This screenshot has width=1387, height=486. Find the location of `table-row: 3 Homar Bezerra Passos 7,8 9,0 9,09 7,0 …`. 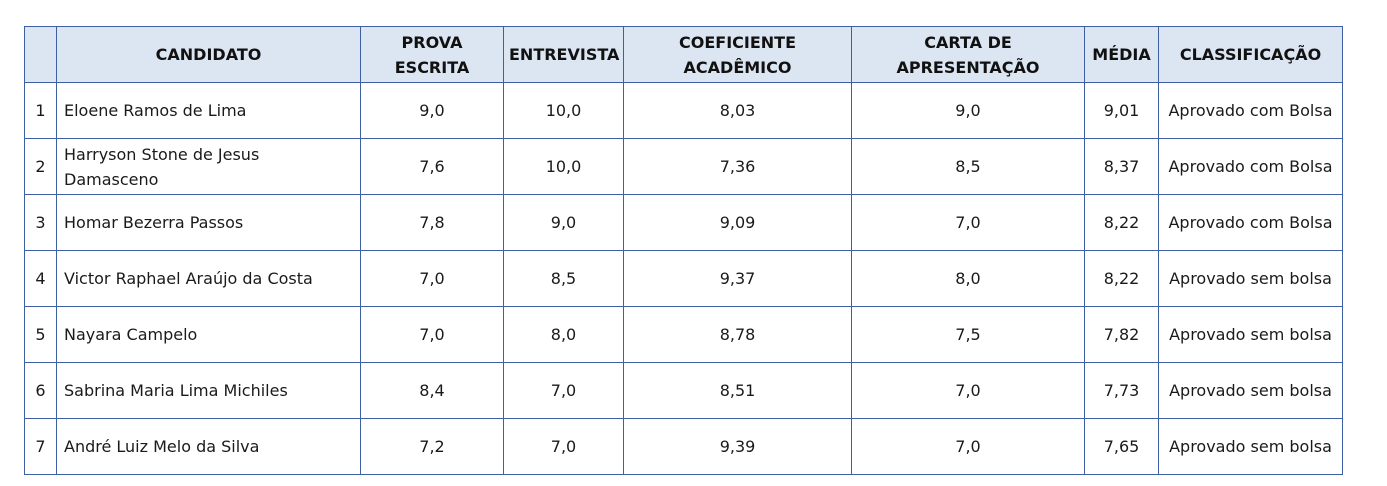

table-row: 3 Homar Bezerra Passos 7,8 9,0 9,09 7,0 … is located at coordinates (683, 222).